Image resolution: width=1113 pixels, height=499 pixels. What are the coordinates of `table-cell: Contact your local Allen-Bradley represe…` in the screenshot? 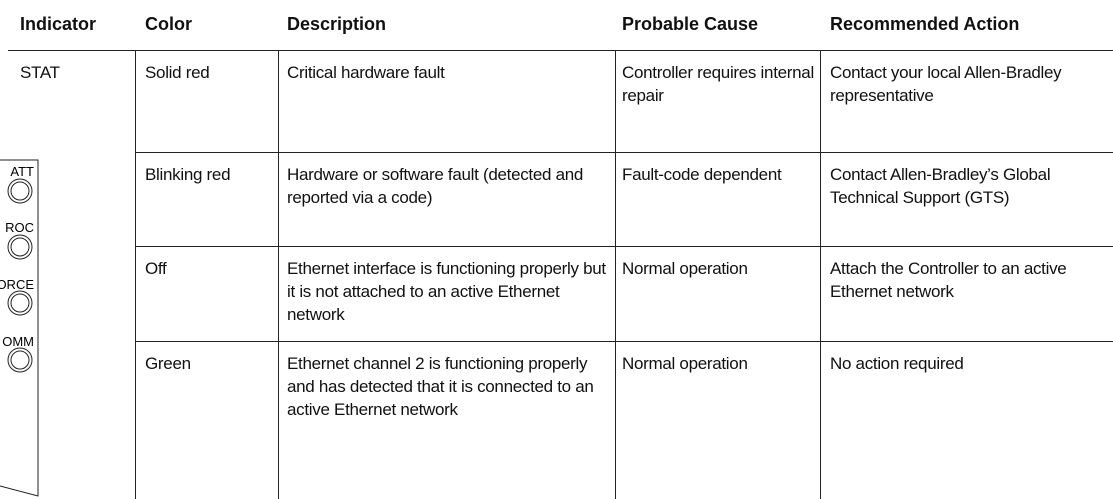 It's located at (946, 84).